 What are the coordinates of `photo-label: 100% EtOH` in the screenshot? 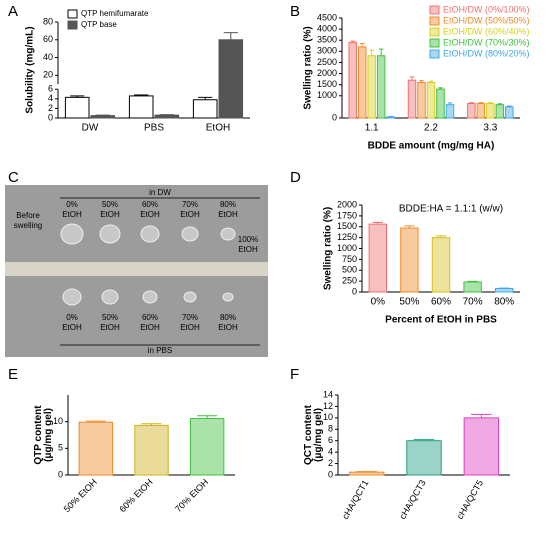 It's located at (248, 244).